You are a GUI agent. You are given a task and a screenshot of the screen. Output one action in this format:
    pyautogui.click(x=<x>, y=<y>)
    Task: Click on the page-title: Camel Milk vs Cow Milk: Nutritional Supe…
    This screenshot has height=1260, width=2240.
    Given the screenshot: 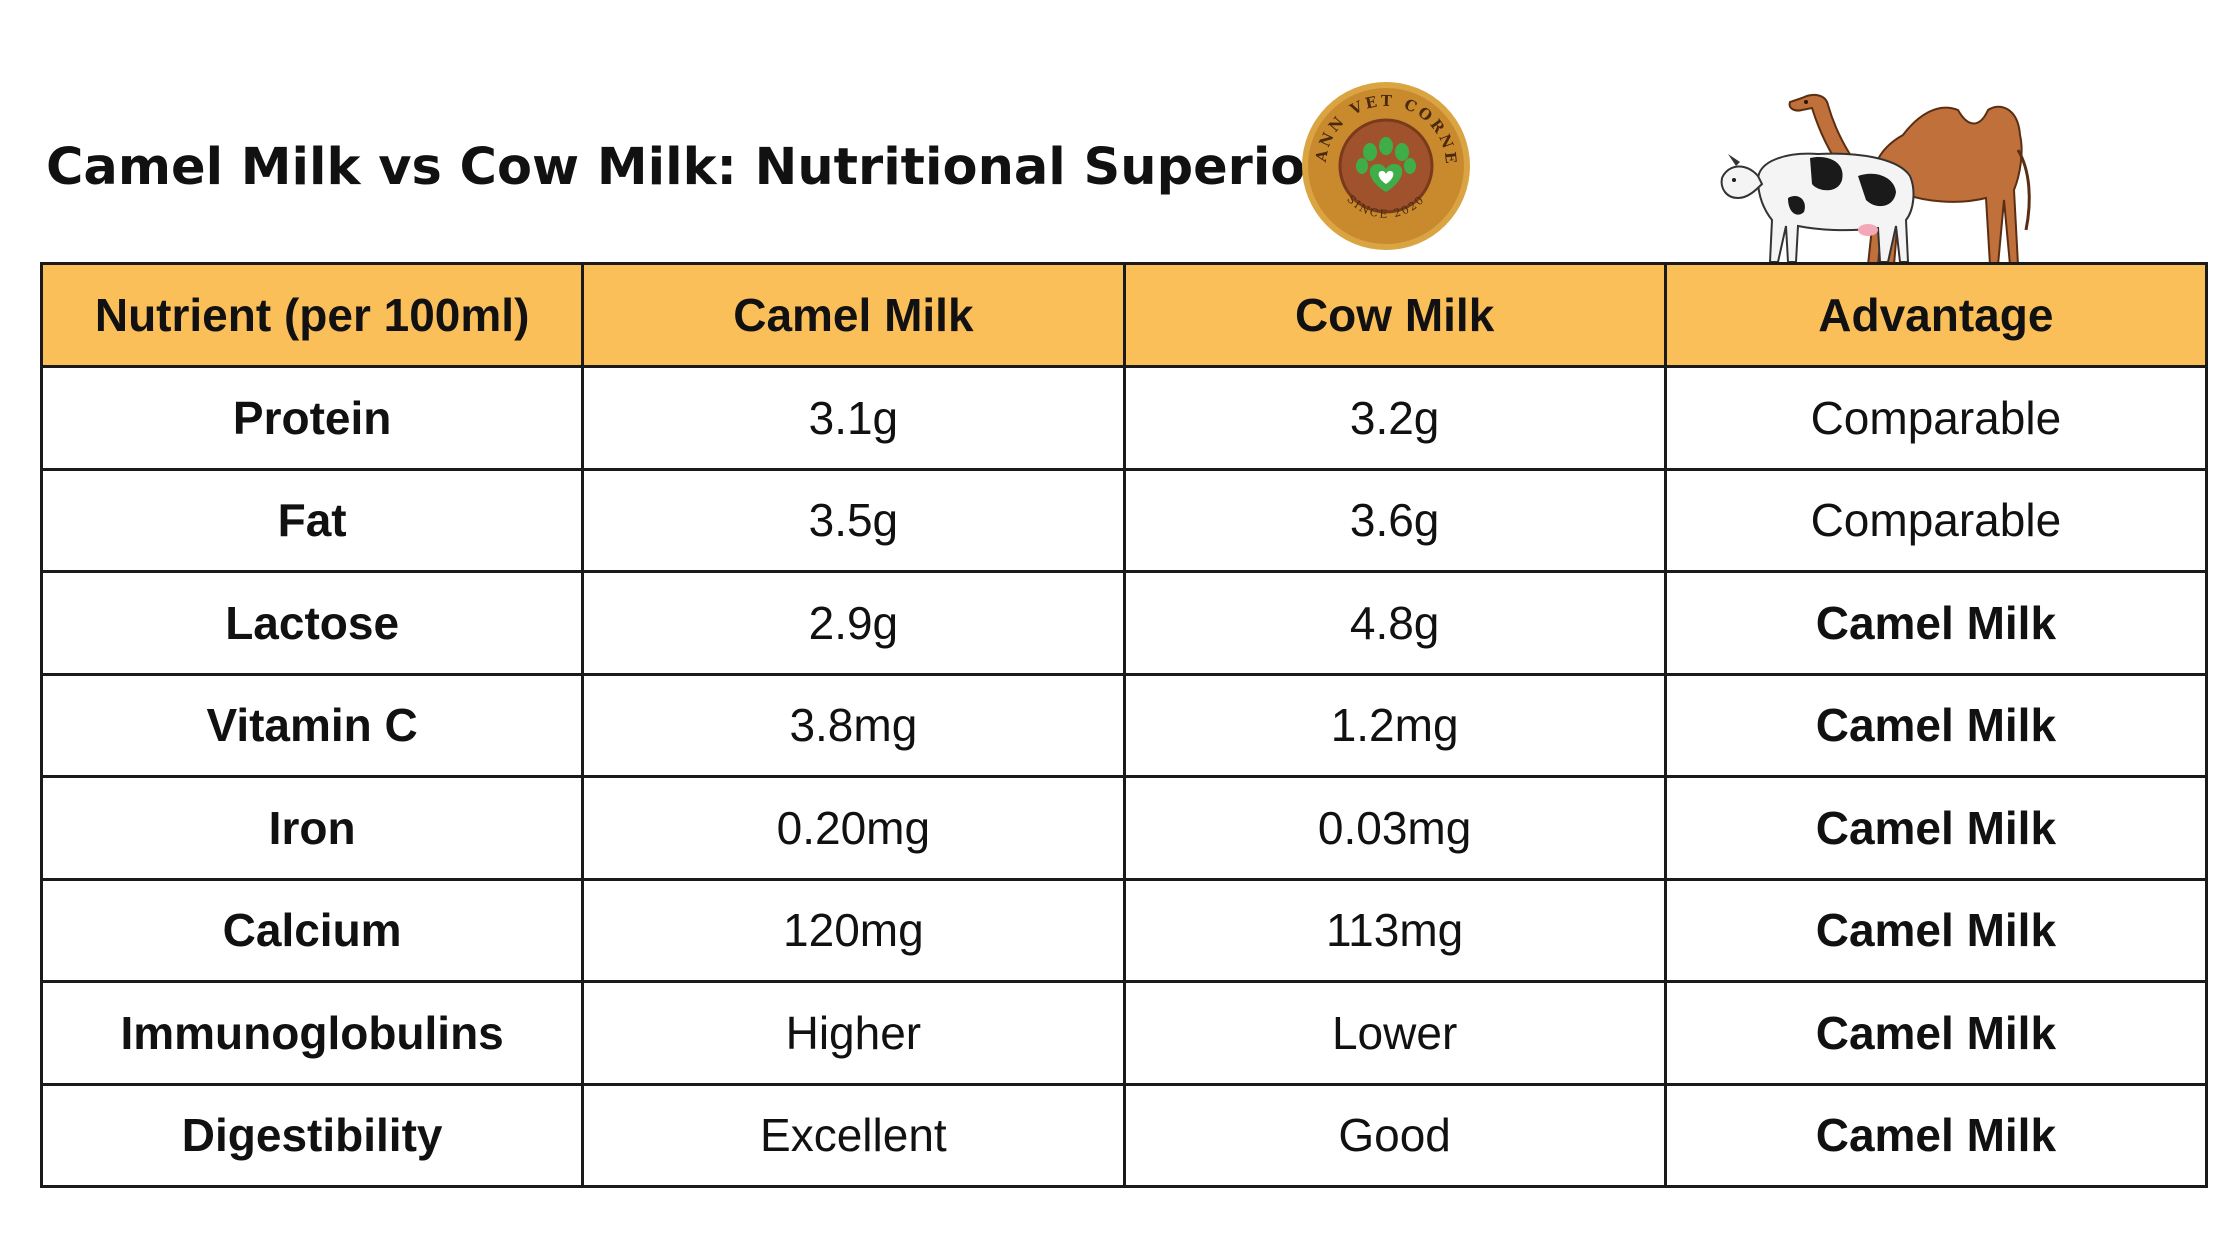 What is the action you would take?
    pyautogui.click(x=726, y=167)
    